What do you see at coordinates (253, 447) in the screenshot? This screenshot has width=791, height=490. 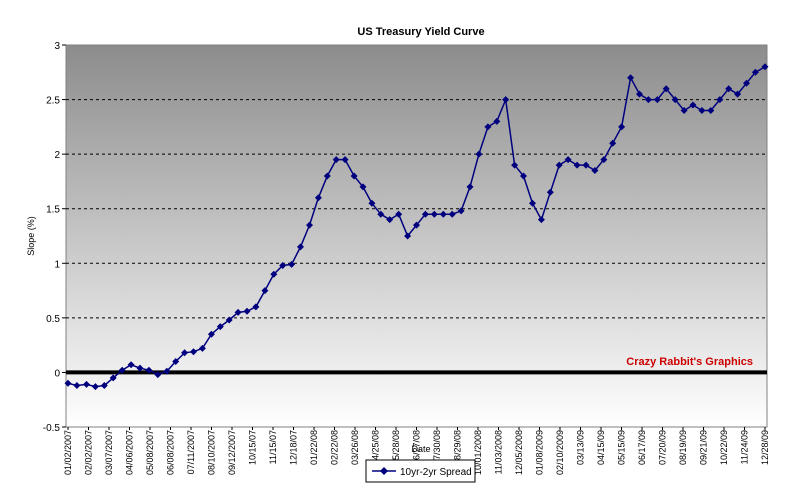 I see `x-tick-label: 10/15/07` at bounding box center [253, 447].